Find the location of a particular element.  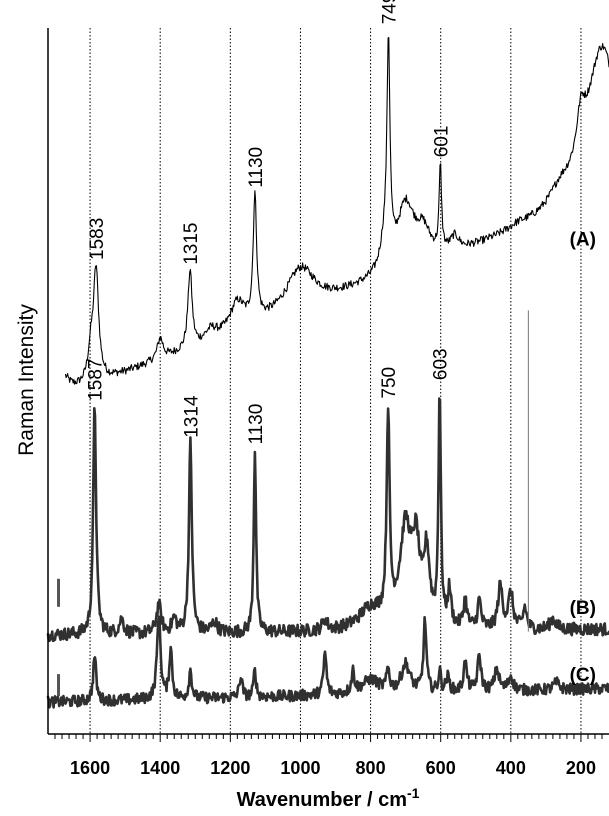

x-tick-label-800: 800 is located at coordinates (371, 768).